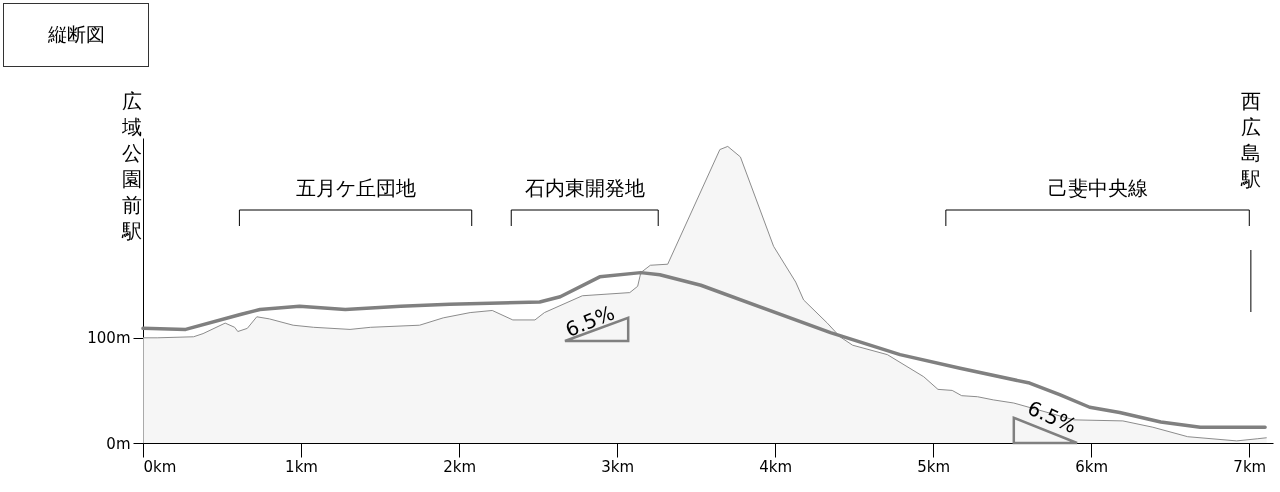  I want to click on x-tick-label: 7km, so click(1250, 466).